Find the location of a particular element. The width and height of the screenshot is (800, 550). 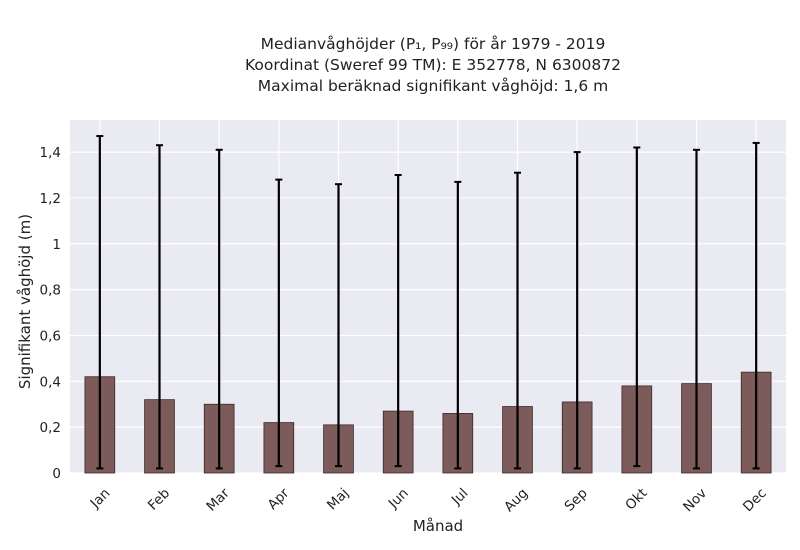

x-tick-label-nov: Nov is located at coordinates (695, 500).